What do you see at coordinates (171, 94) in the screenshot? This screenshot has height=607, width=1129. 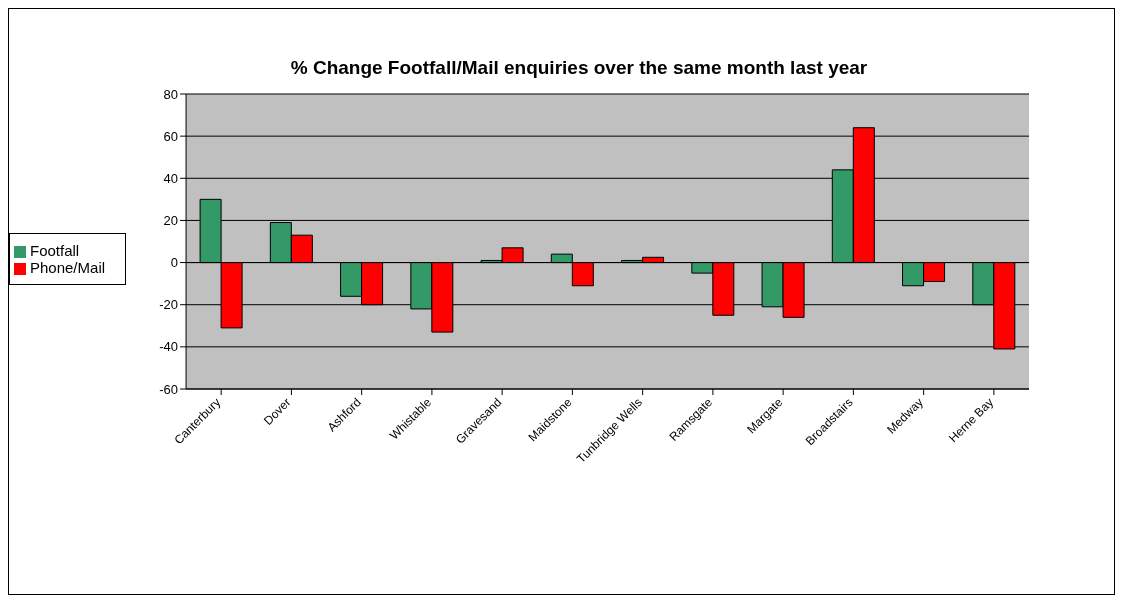 I see `y-tick-label: 80` at bounding box center [171, 94].